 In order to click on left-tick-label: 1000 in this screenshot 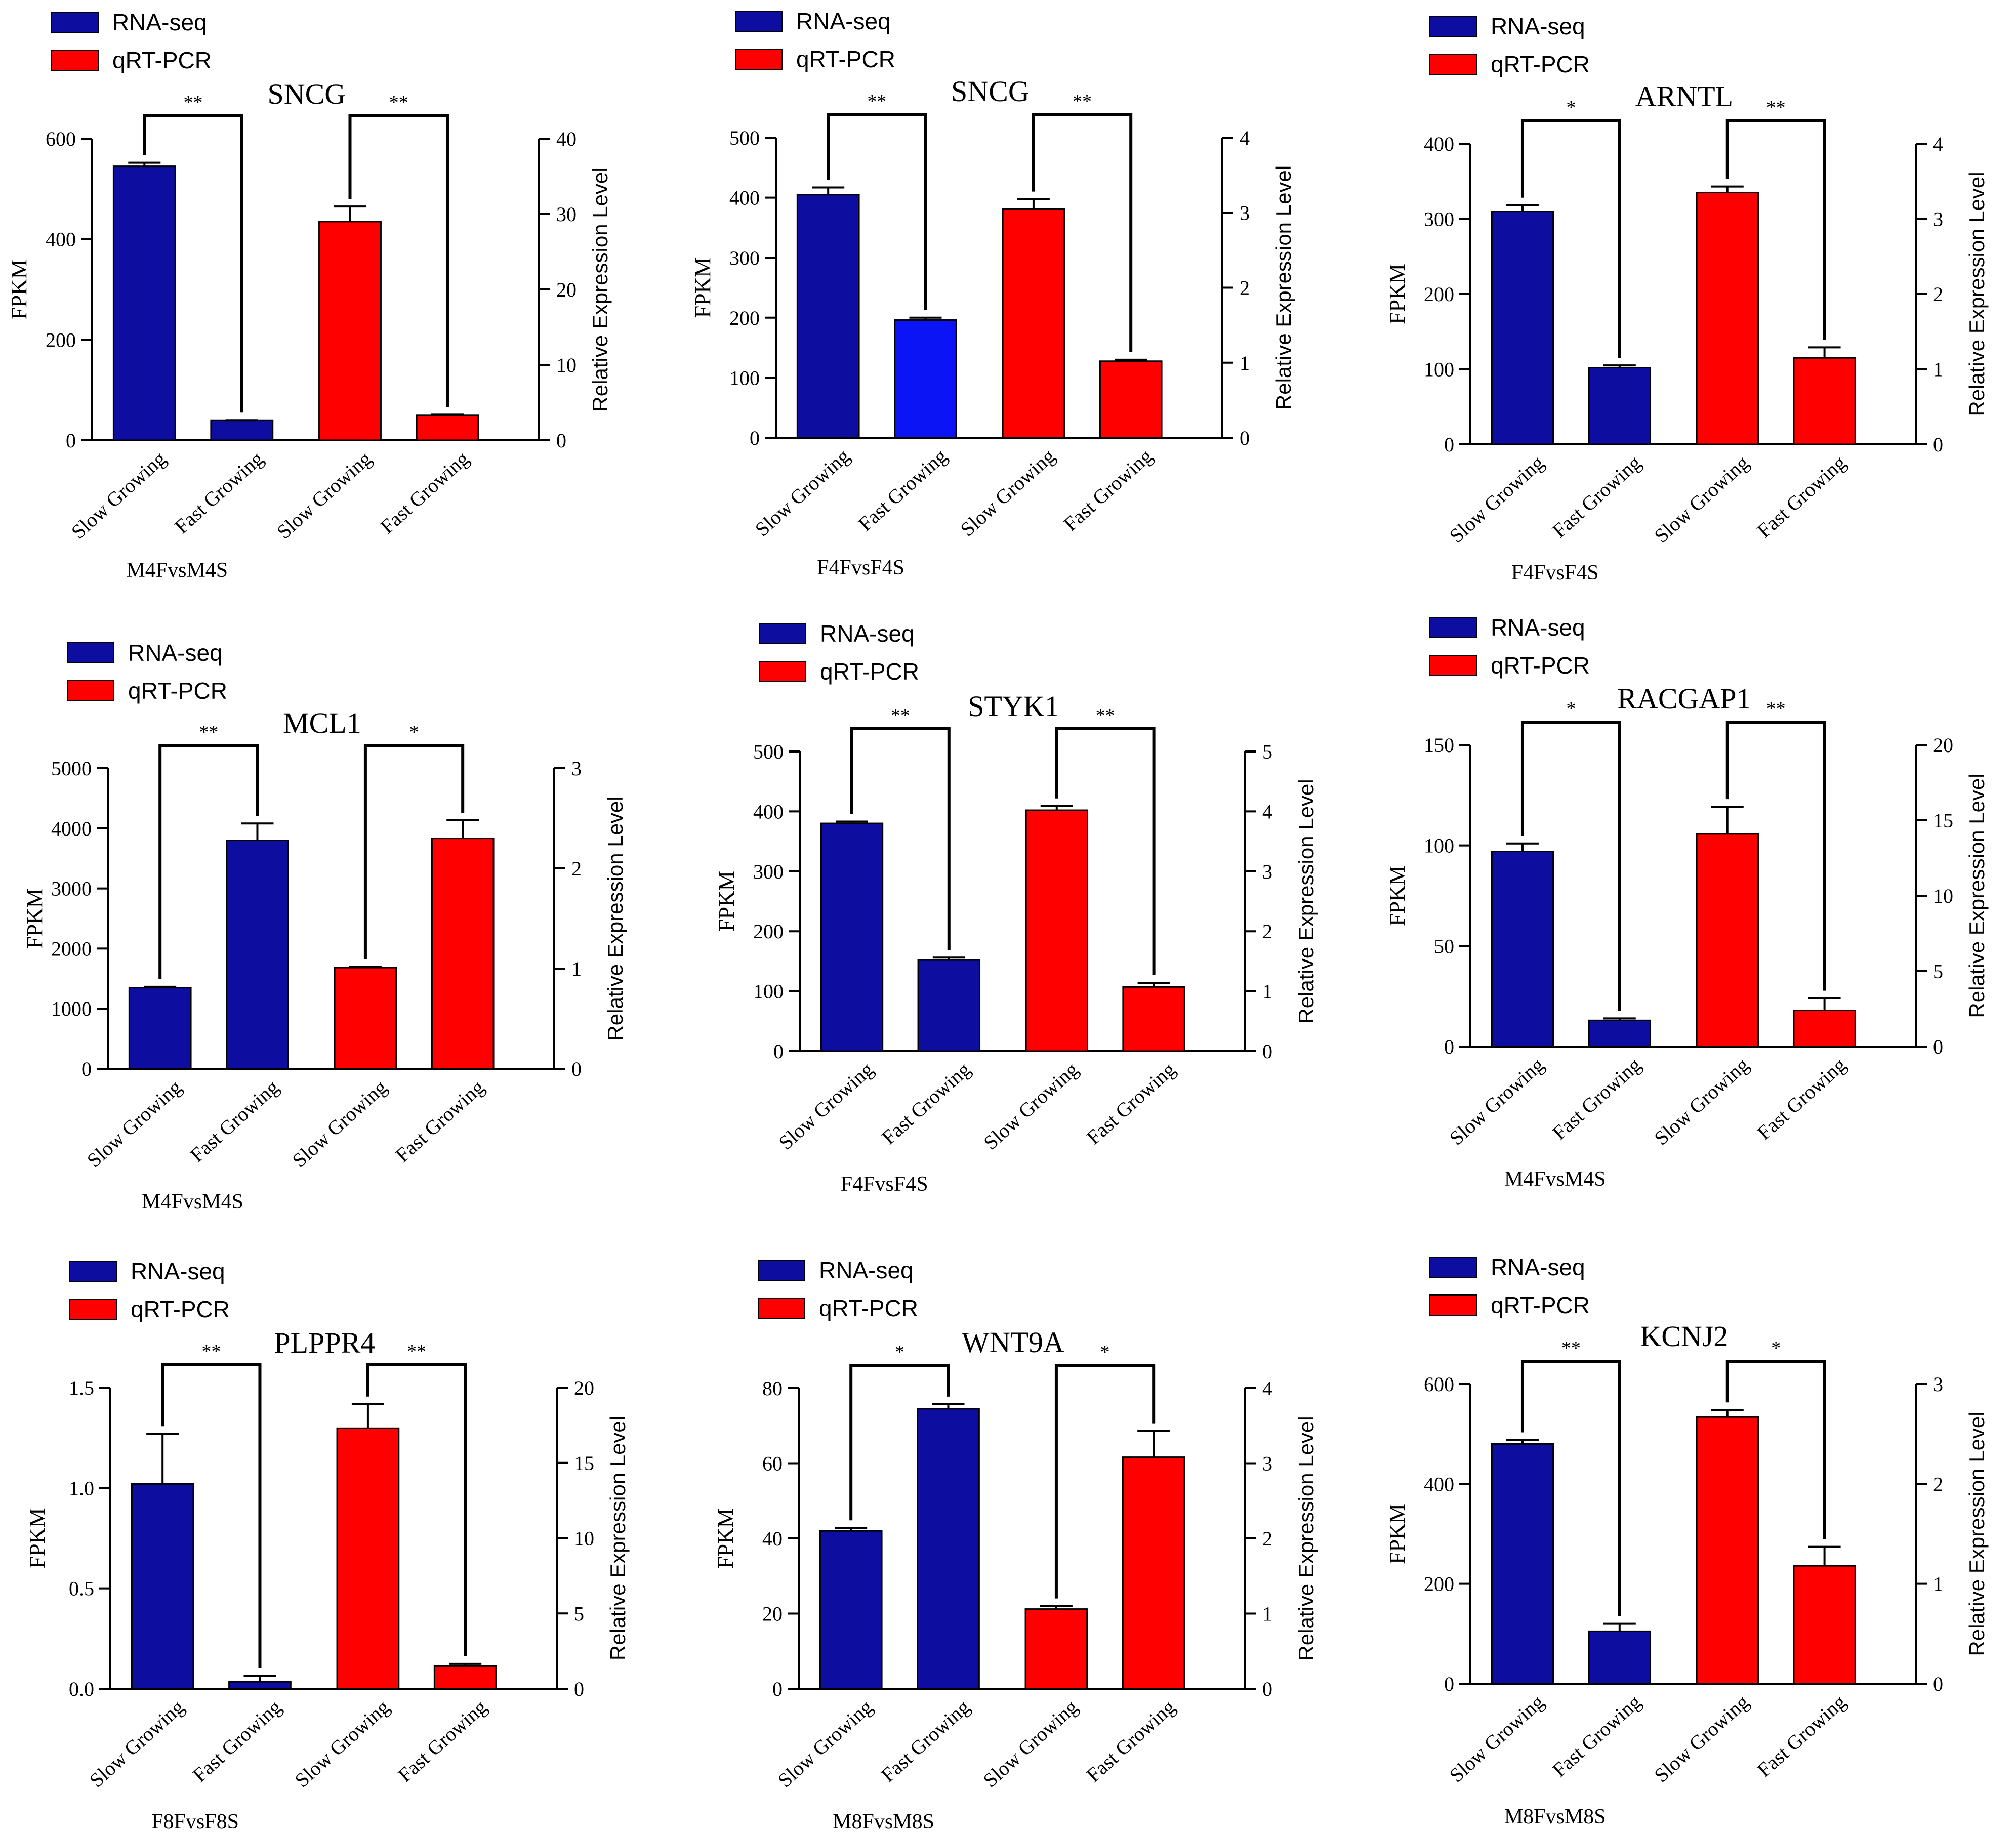, I will do `click(71, 1008)`.